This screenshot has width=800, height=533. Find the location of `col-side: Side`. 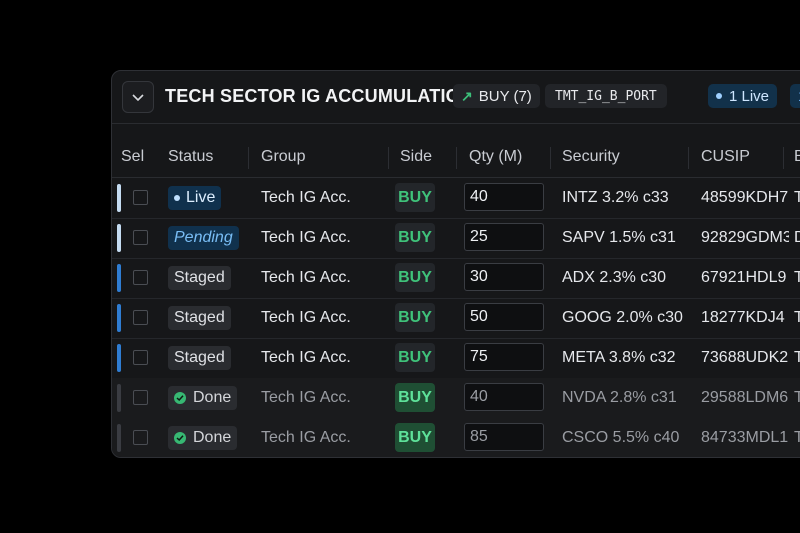

col-side: Side is located at coordinates (416, 156).